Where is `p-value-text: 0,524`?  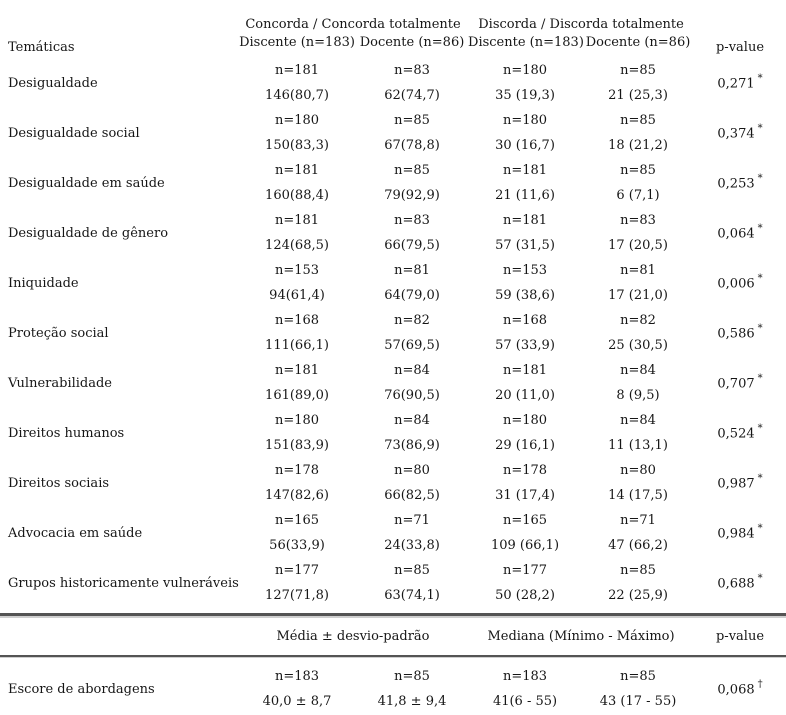 p-value-text: 0,524 is located at coordinates (736, 434).